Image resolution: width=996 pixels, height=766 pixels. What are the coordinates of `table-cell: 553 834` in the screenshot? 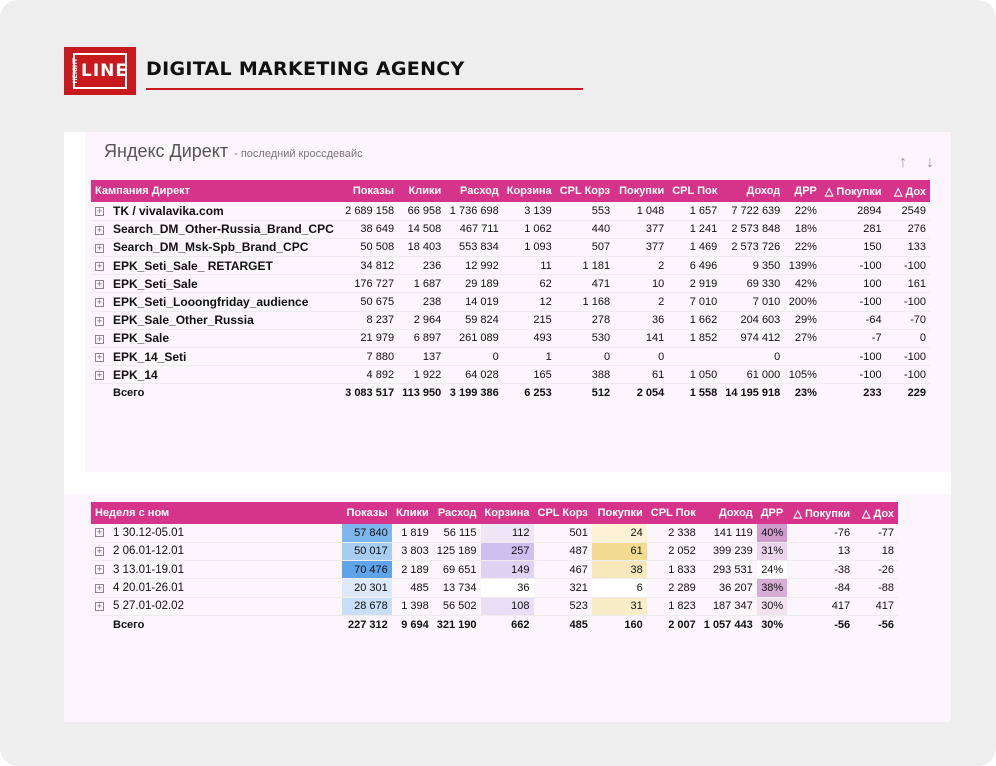 It's located at (474, 248).